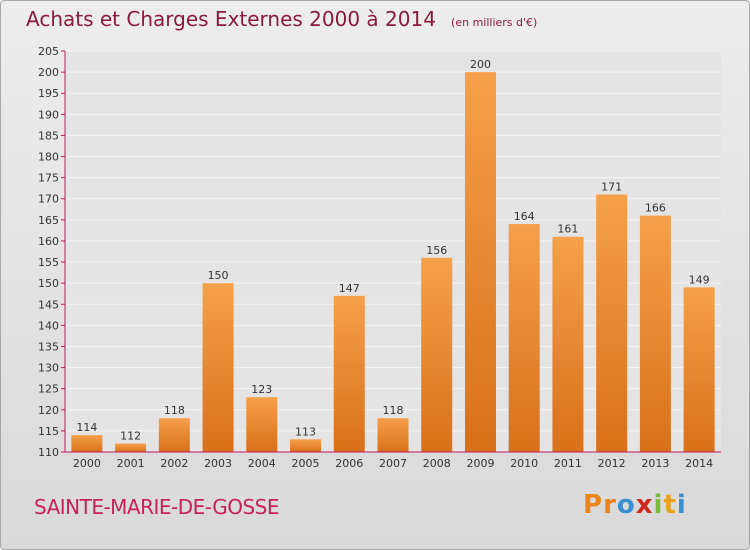 The width and height of the screenshot is (750, 550). Describe the element at coordinates (524, 216) in the screenshot. I see `bar-value-label: 164` at that location.